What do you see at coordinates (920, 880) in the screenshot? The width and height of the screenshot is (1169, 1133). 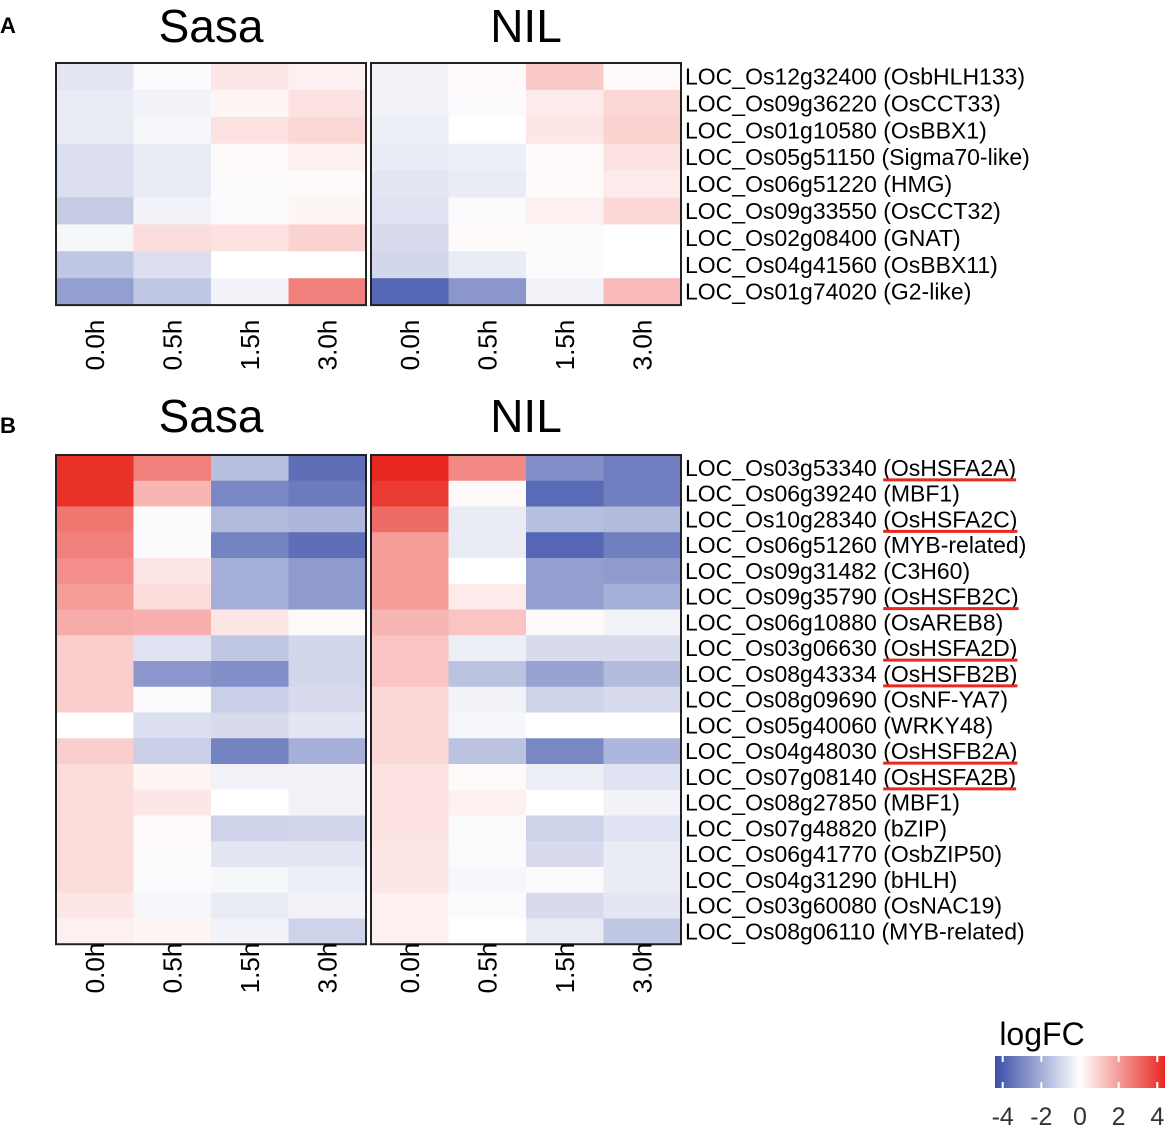 I see `gene-name: (bHLH)` at bounding box center [920, 880].